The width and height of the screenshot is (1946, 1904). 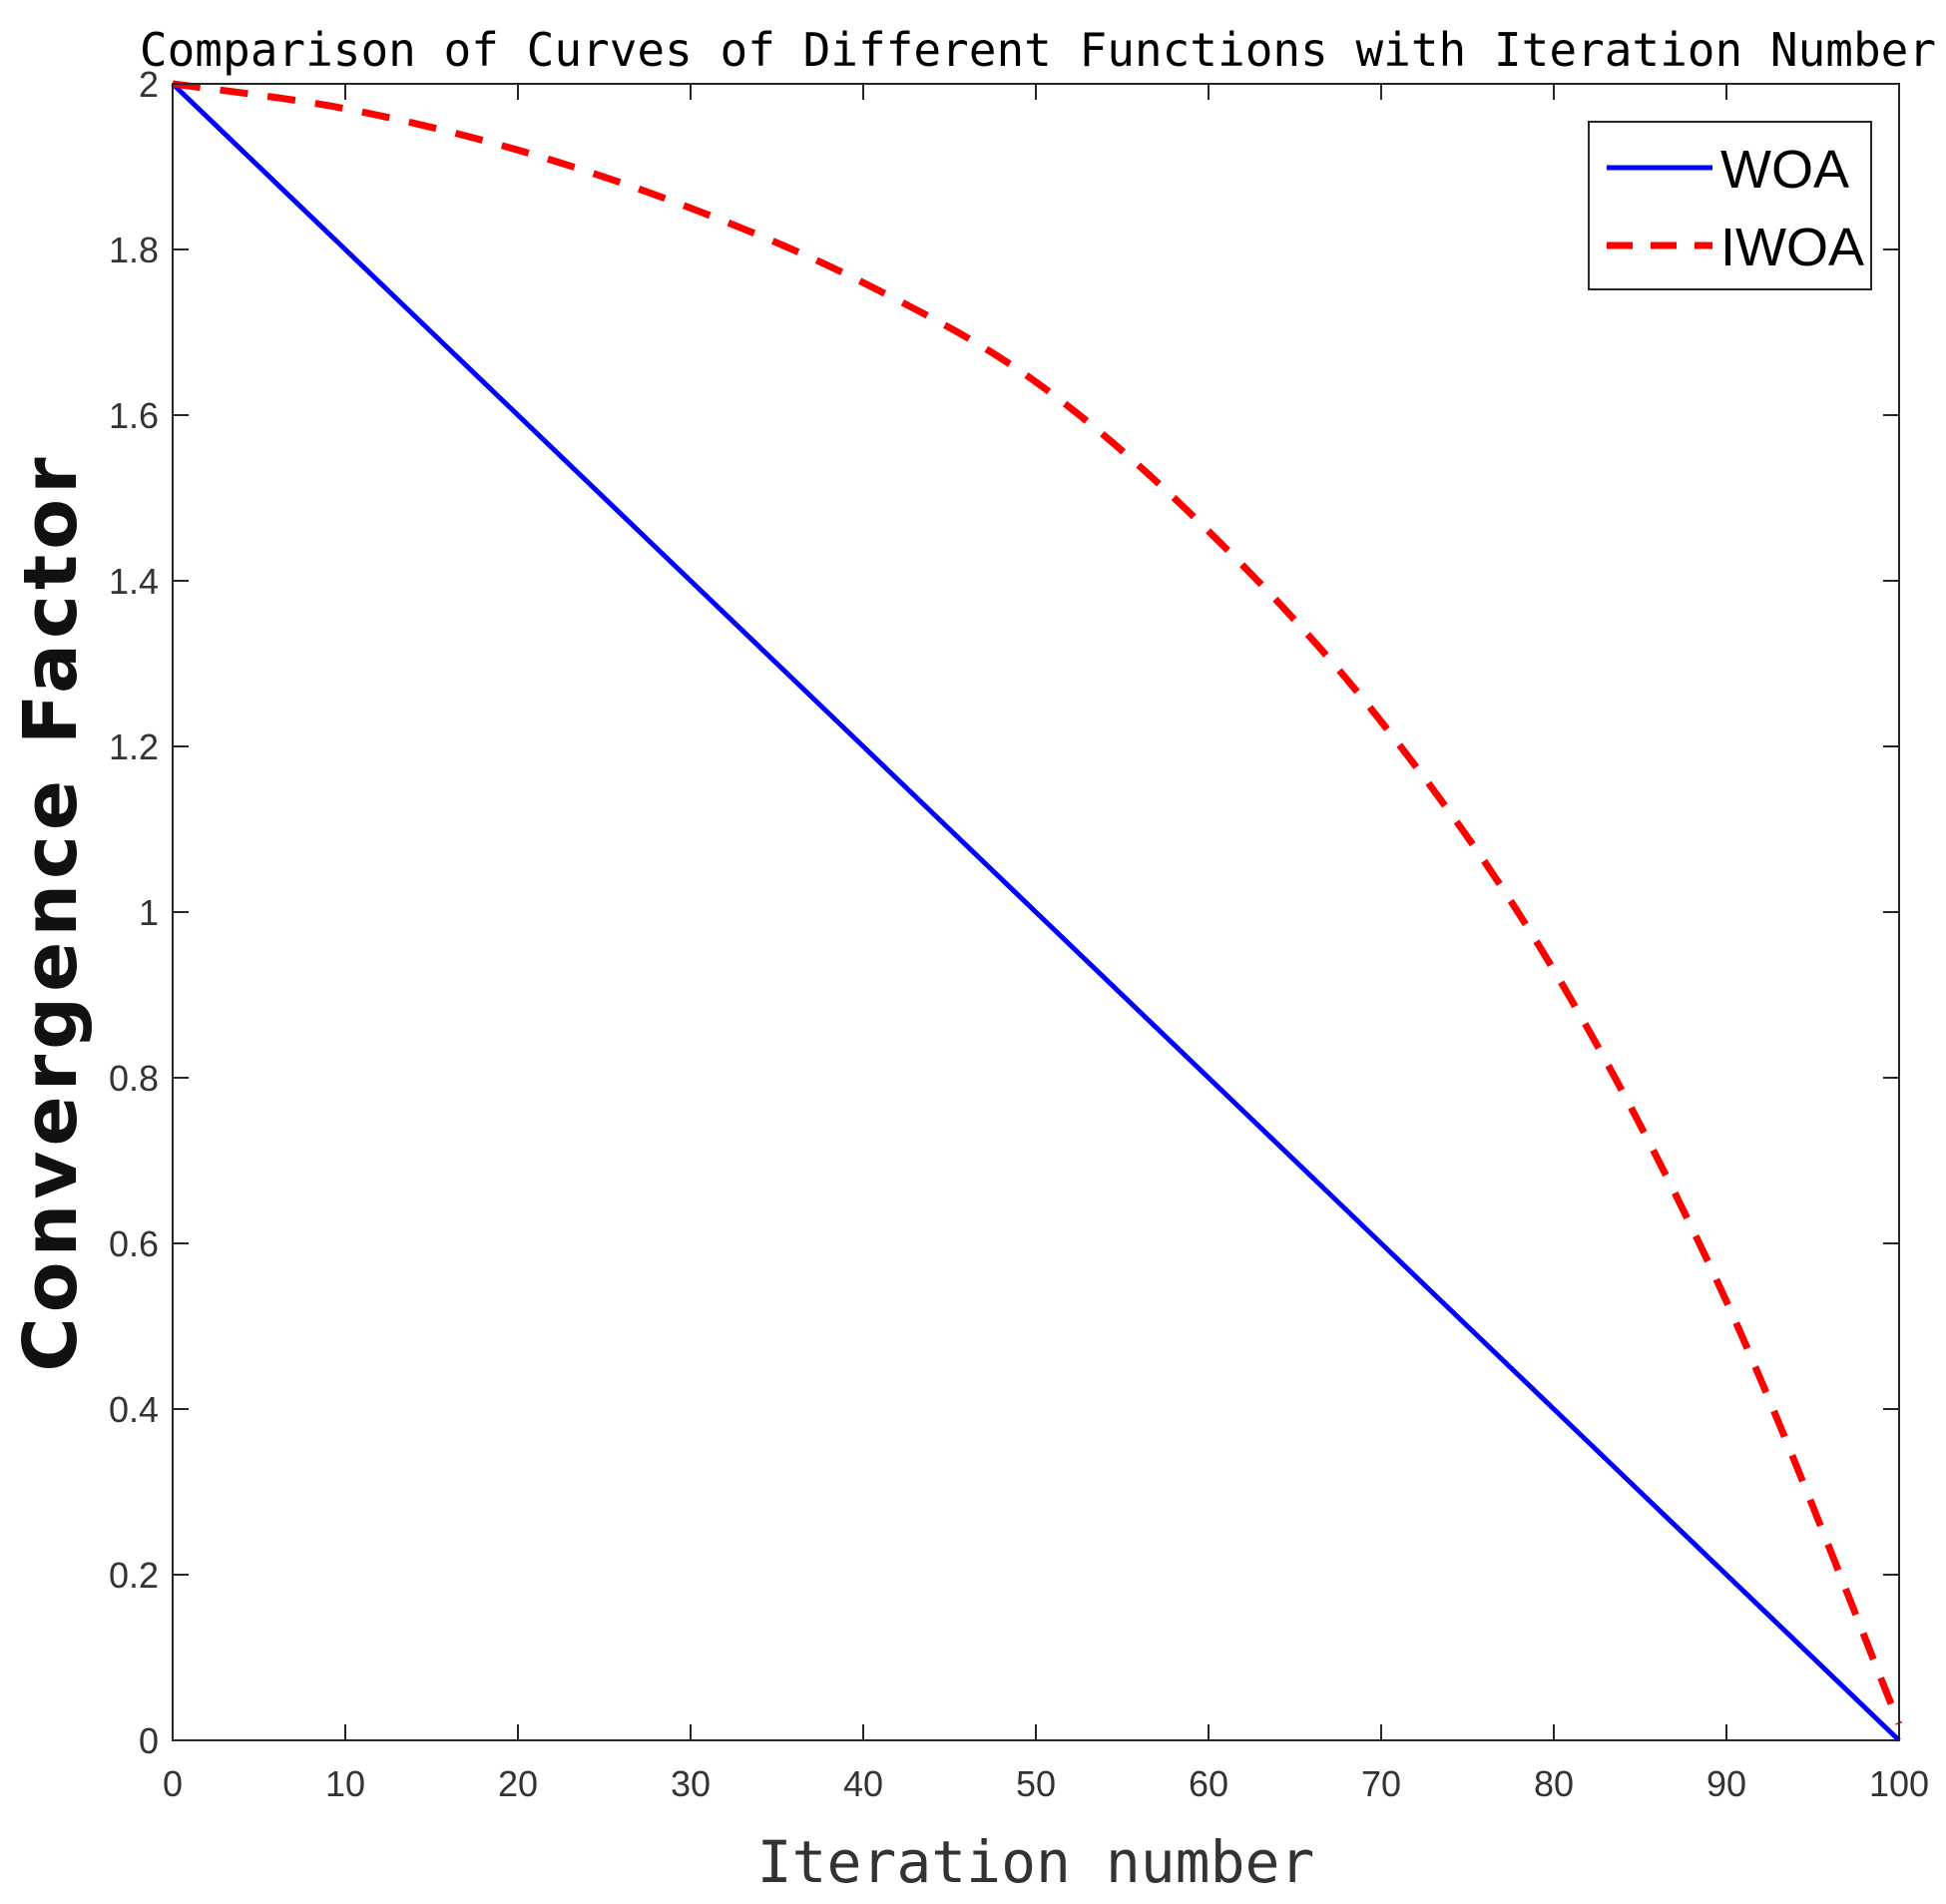 I want to click on legend: WOA IWOA, so click(x=1730, y=205).